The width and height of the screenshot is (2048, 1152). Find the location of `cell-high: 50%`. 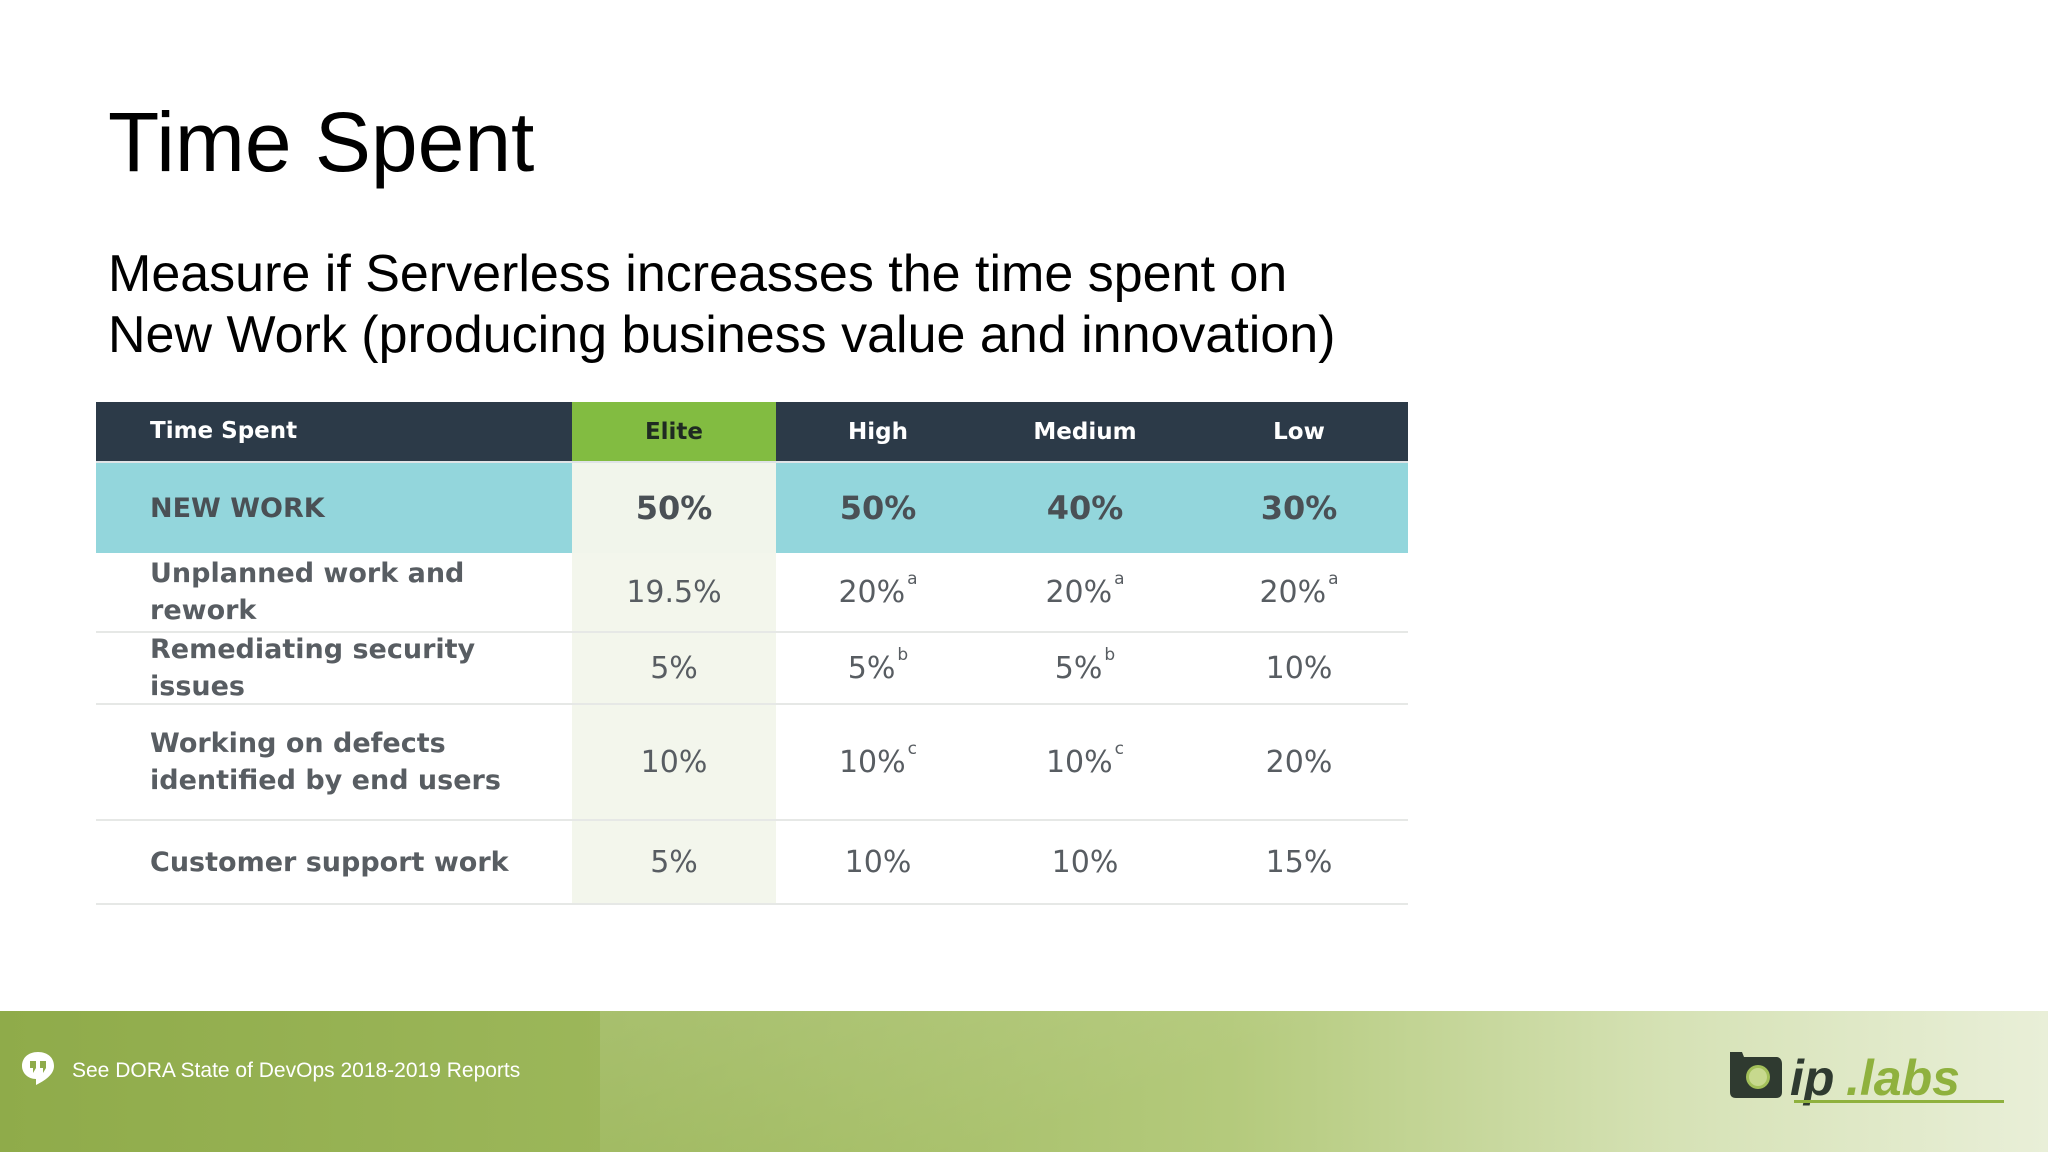

cell-high: 50% is located at coordinates (878, 508).